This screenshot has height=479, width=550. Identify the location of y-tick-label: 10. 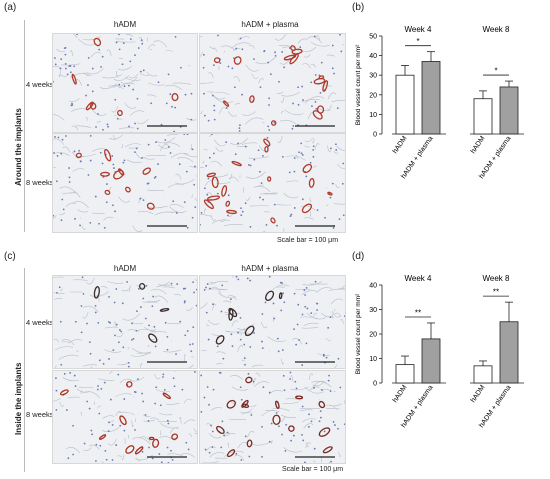
(373, 359).